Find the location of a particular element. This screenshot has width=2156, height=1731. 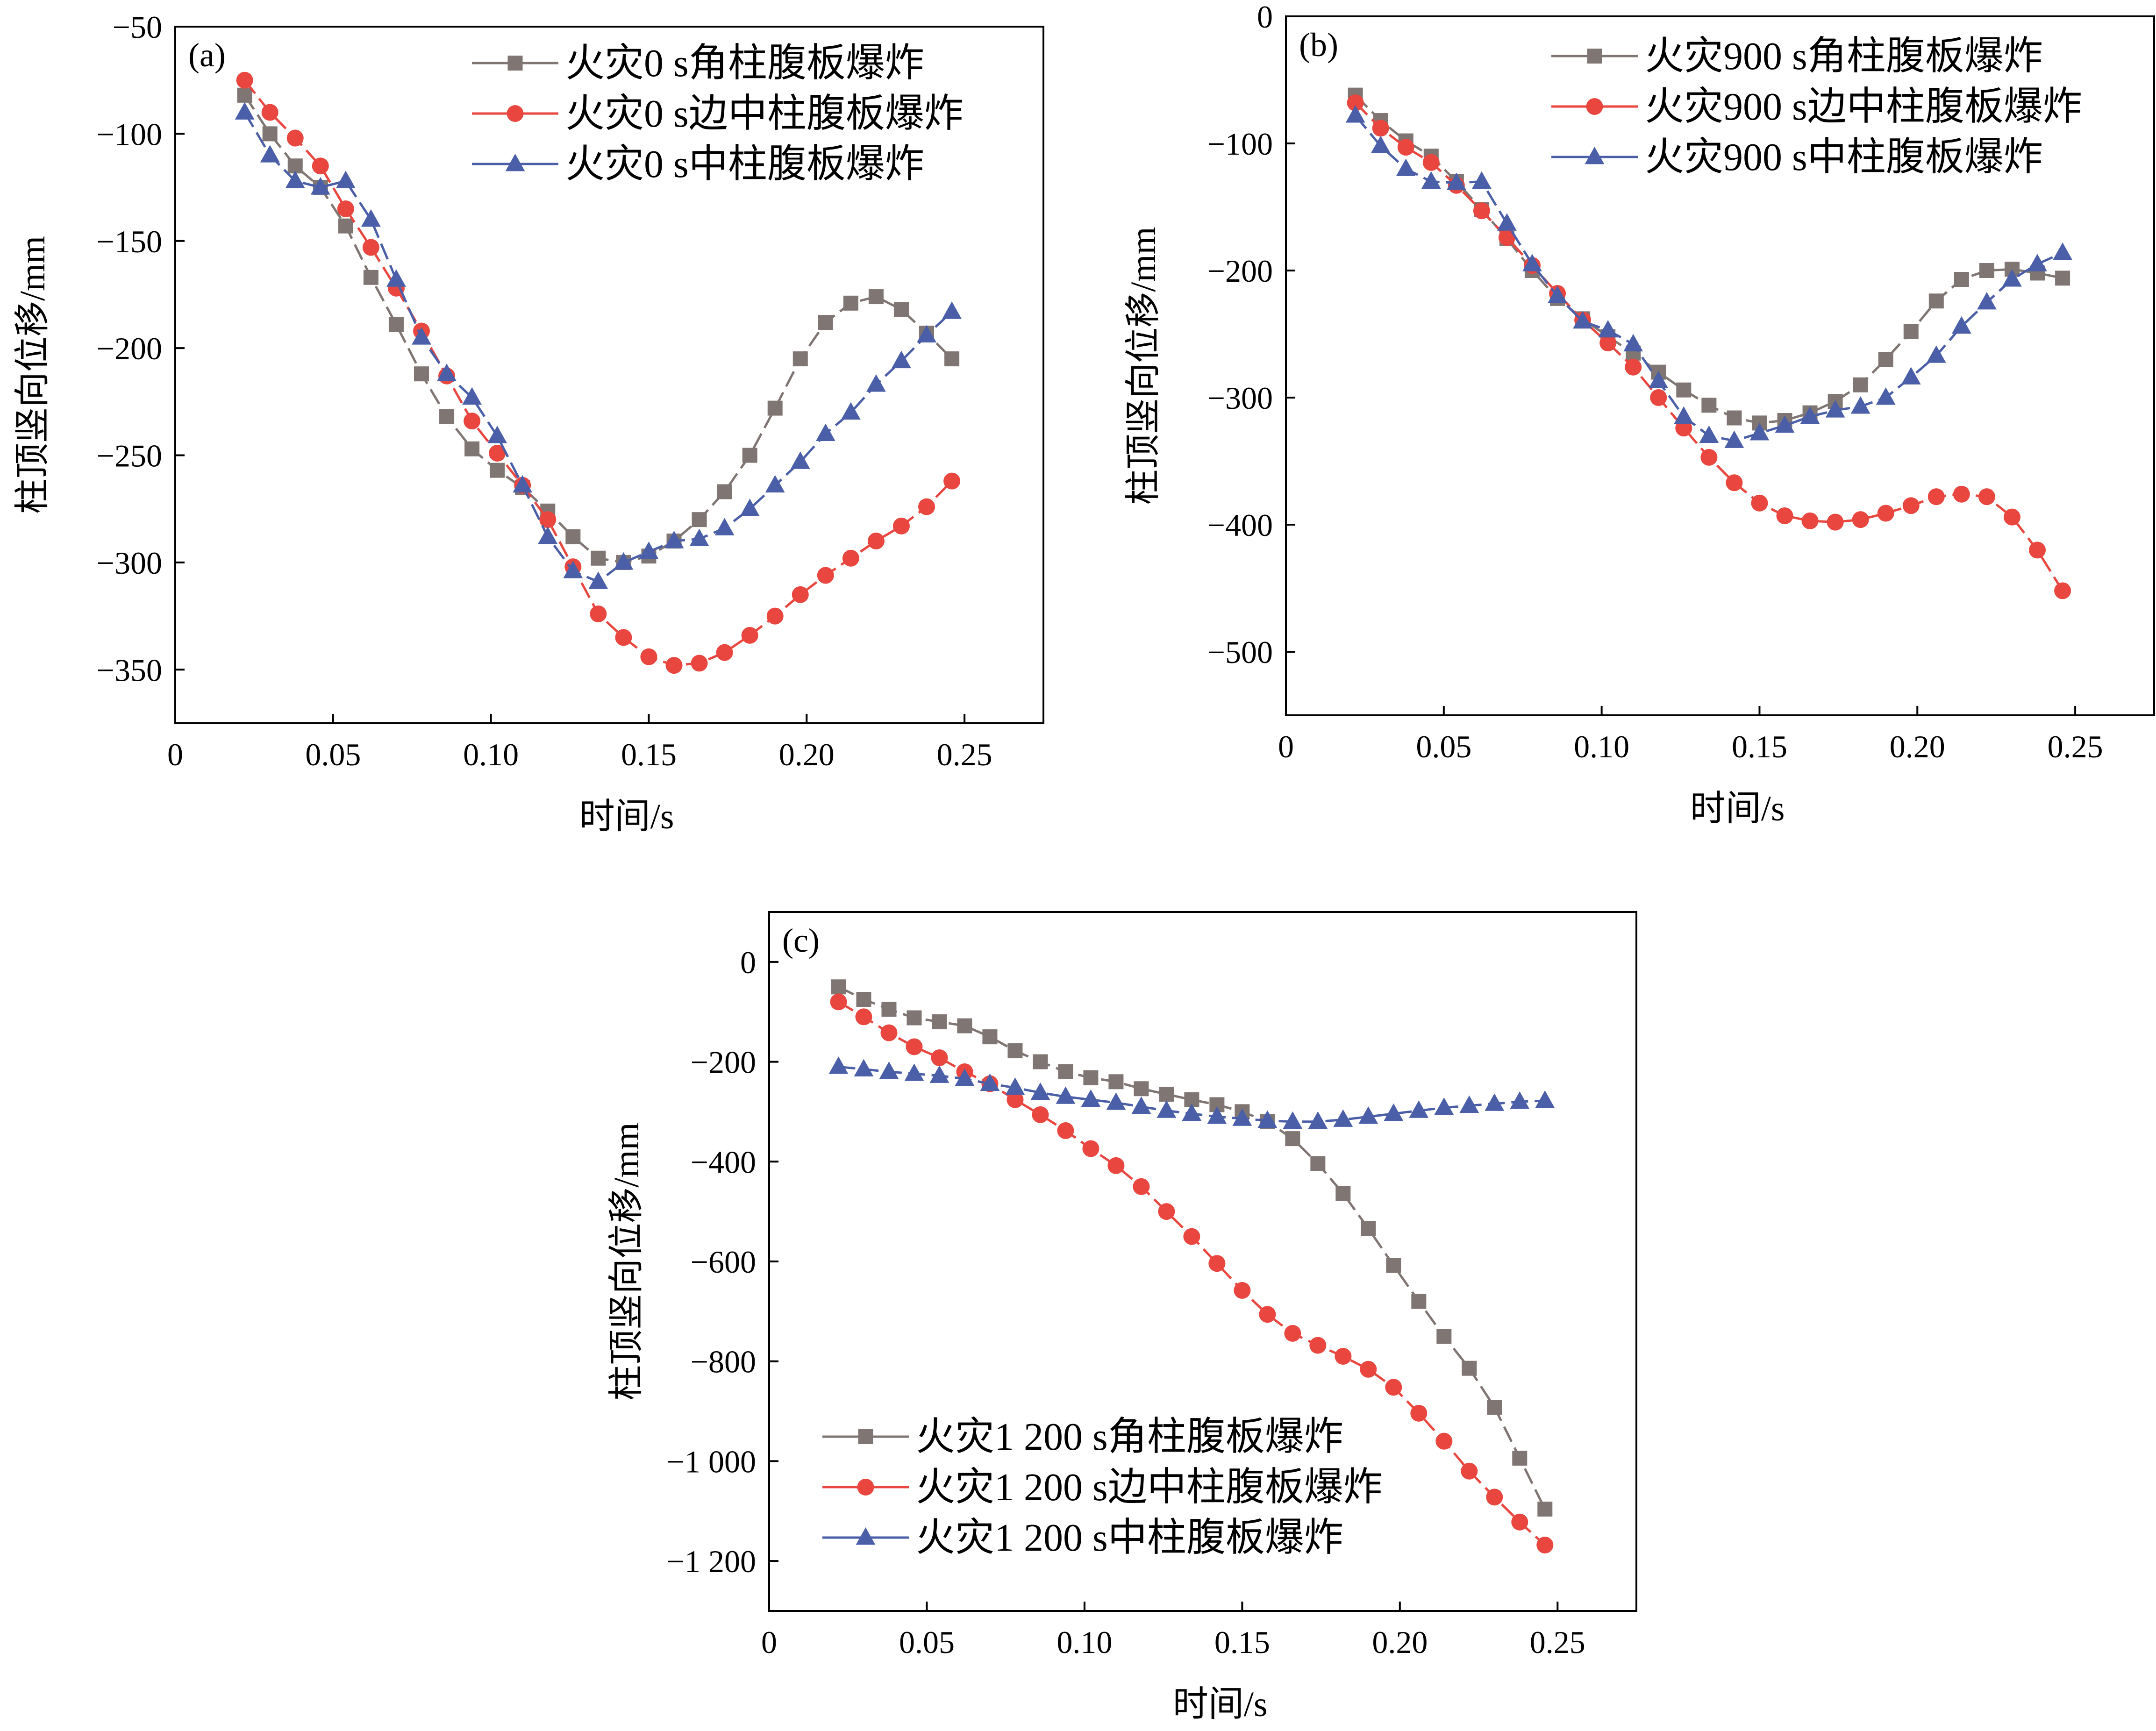

legend-entry: 火灾0 s边中柱腹板爆炸 is located at coordinates (718, 113).